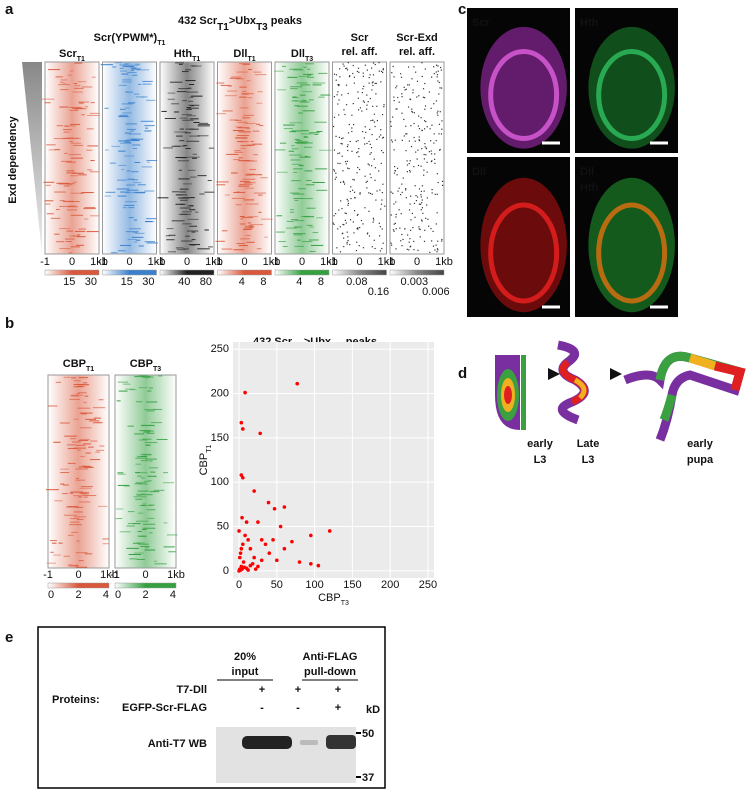 The width and height of the screenshot is (750, 791). I want to click on colorbar-label: 0.16, so click(378, 292).